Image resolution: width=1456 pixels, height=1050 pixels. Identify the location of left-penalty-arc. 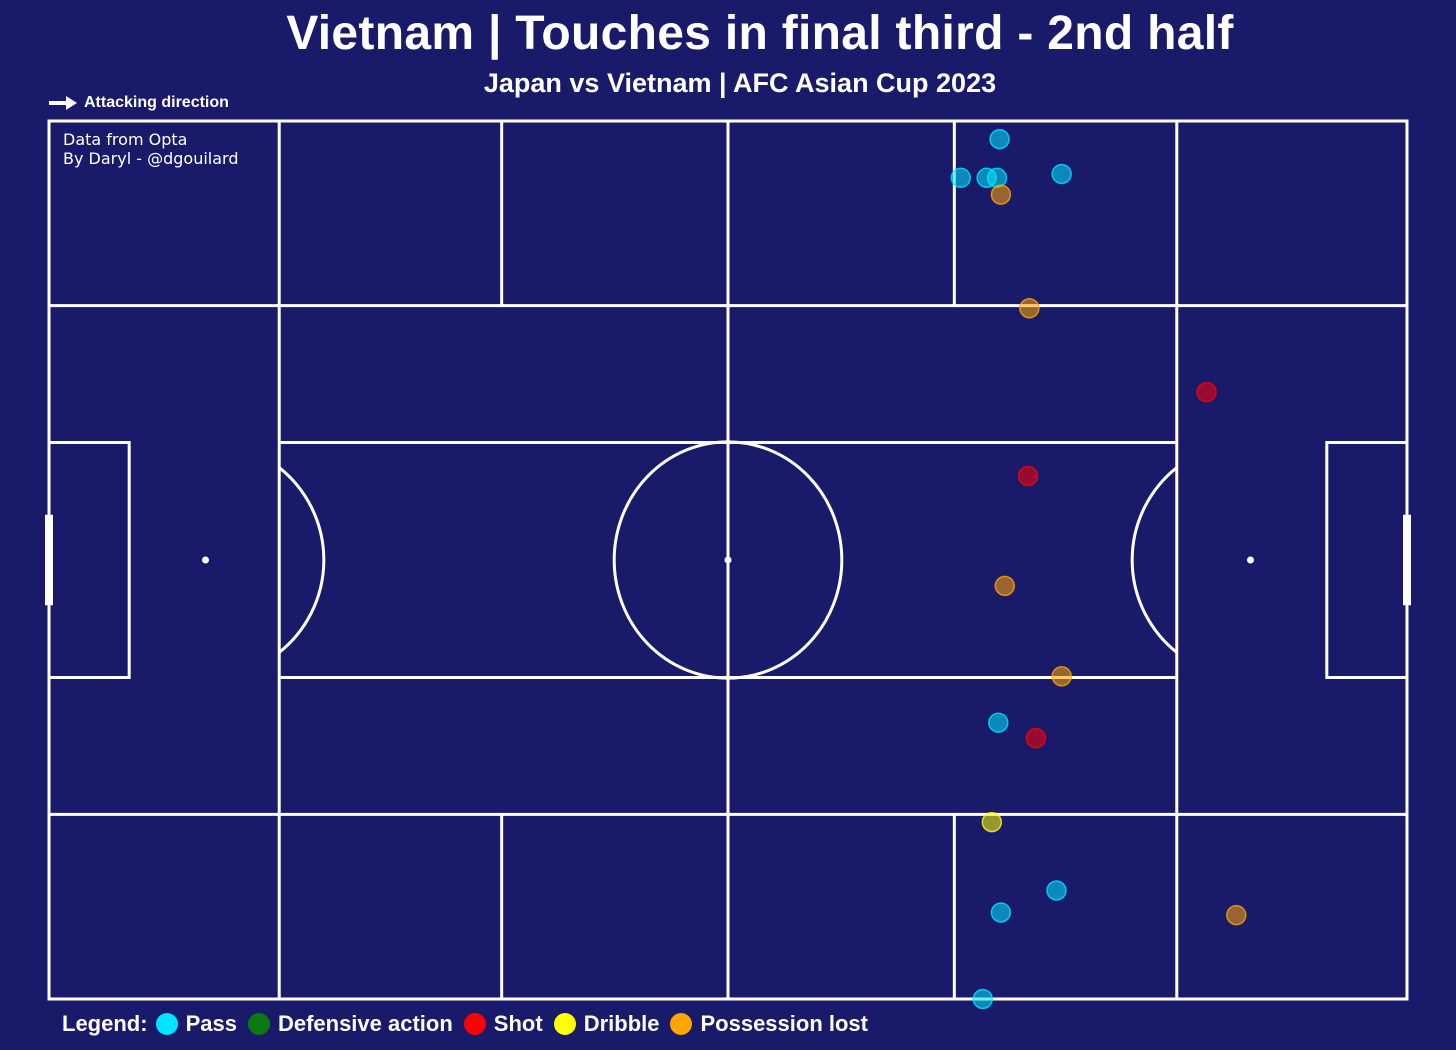
(302, 560).